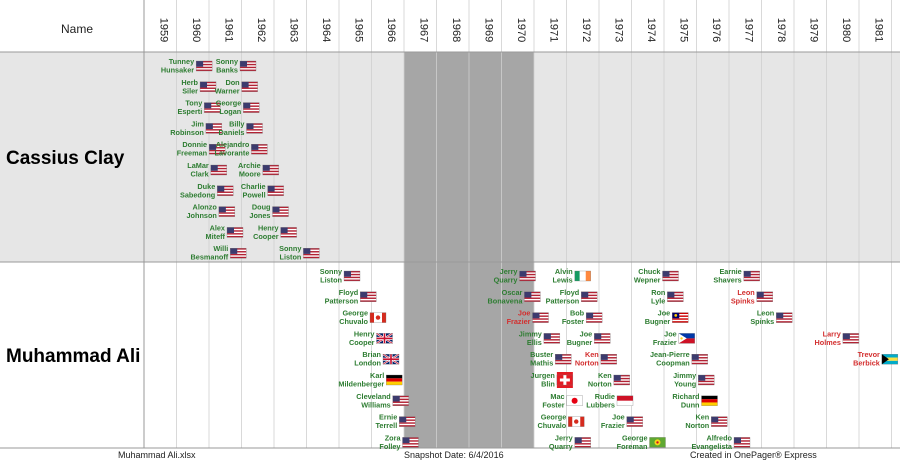 The width and height of the screenshot is (900, 464). What do you see at coordinates (685, 380) in the screenshot?
I see `fight-opponent-label: Jimmy Young` at bounding box center [685, 380].